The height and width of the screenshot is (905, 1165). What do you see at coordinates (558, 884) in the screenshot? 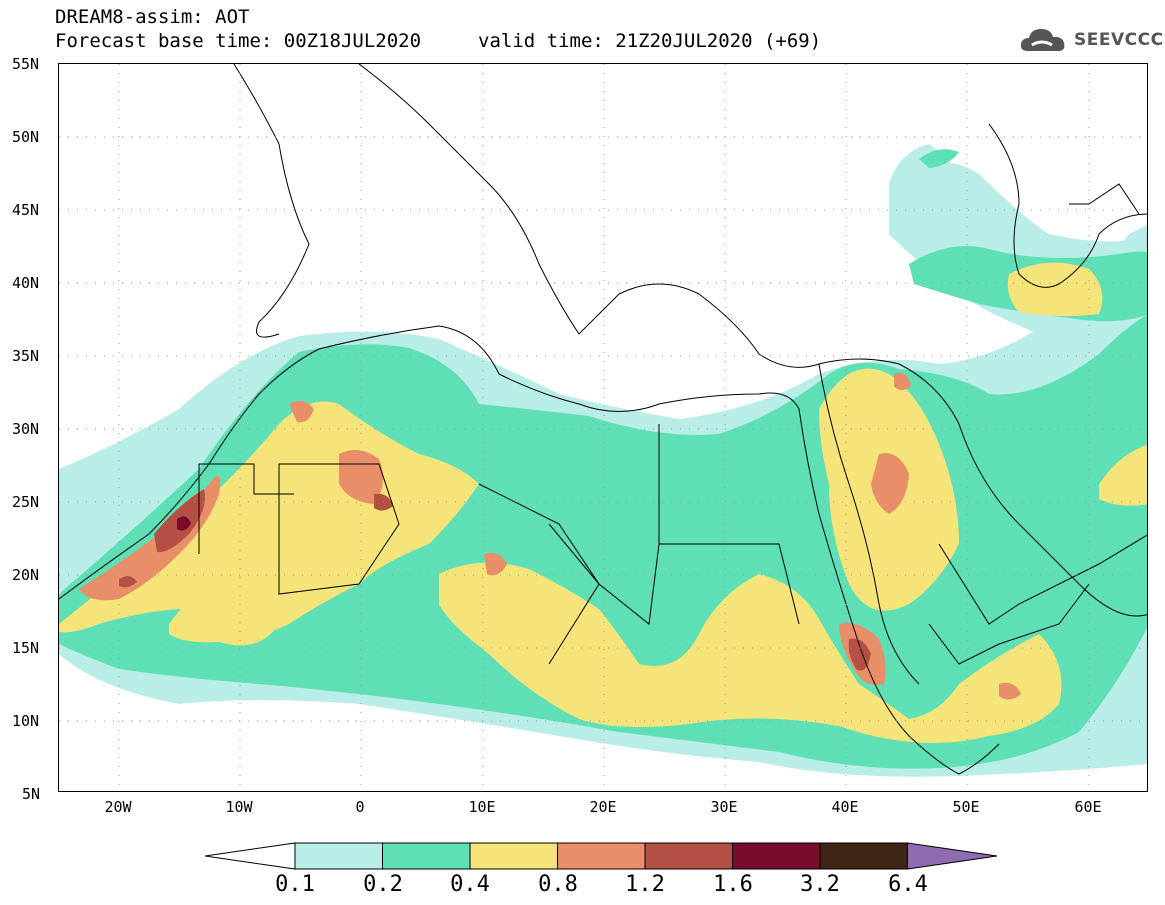
I see `colorbar-tick-label: 0.8` at bounding box center [558, 884].